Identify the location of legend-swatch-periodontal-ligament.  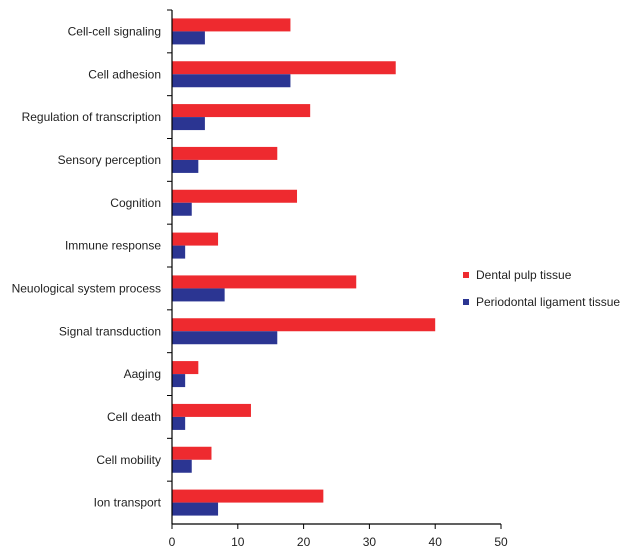
(466, 302).